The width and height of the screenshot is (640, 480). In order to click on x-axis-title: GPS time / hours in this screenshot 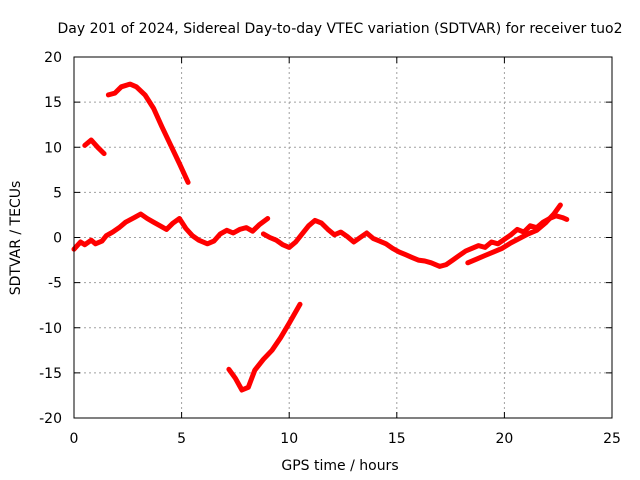, I will do `click(339, 466)`.